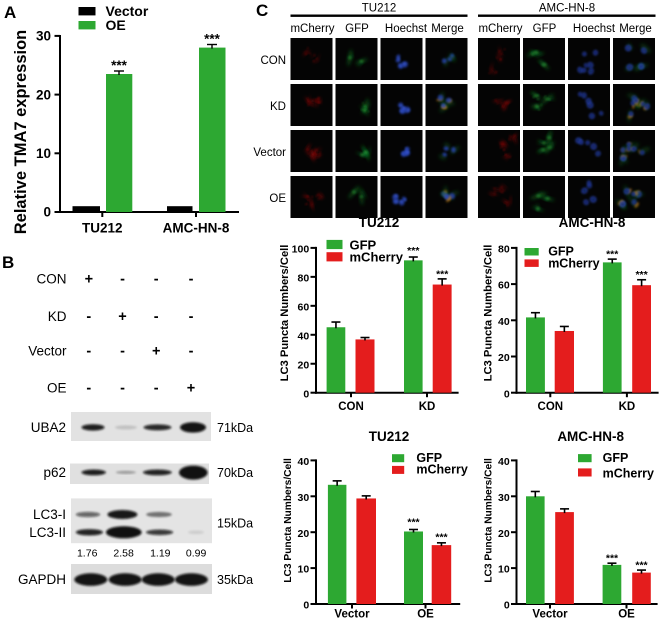  Describe the element at coordinates (123, 554) in the screenshot. I see `svg-text: 2.58` at that location.